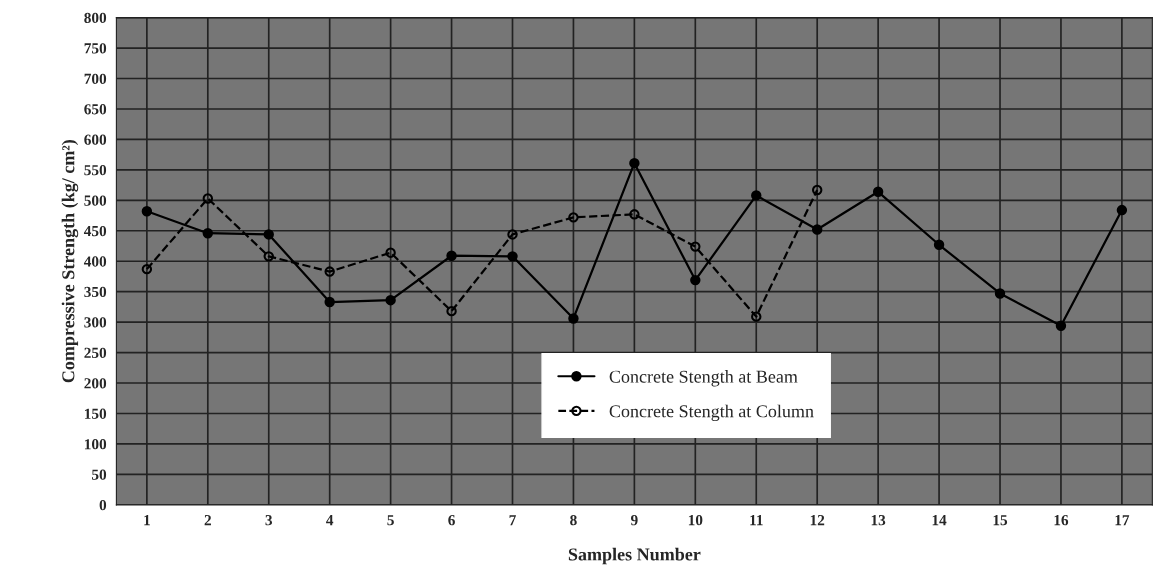 The image size is (1164, 587). Describe the element at coordinates (269, 520) in the screenshot. I see `x-tick-label: 3` at that location.